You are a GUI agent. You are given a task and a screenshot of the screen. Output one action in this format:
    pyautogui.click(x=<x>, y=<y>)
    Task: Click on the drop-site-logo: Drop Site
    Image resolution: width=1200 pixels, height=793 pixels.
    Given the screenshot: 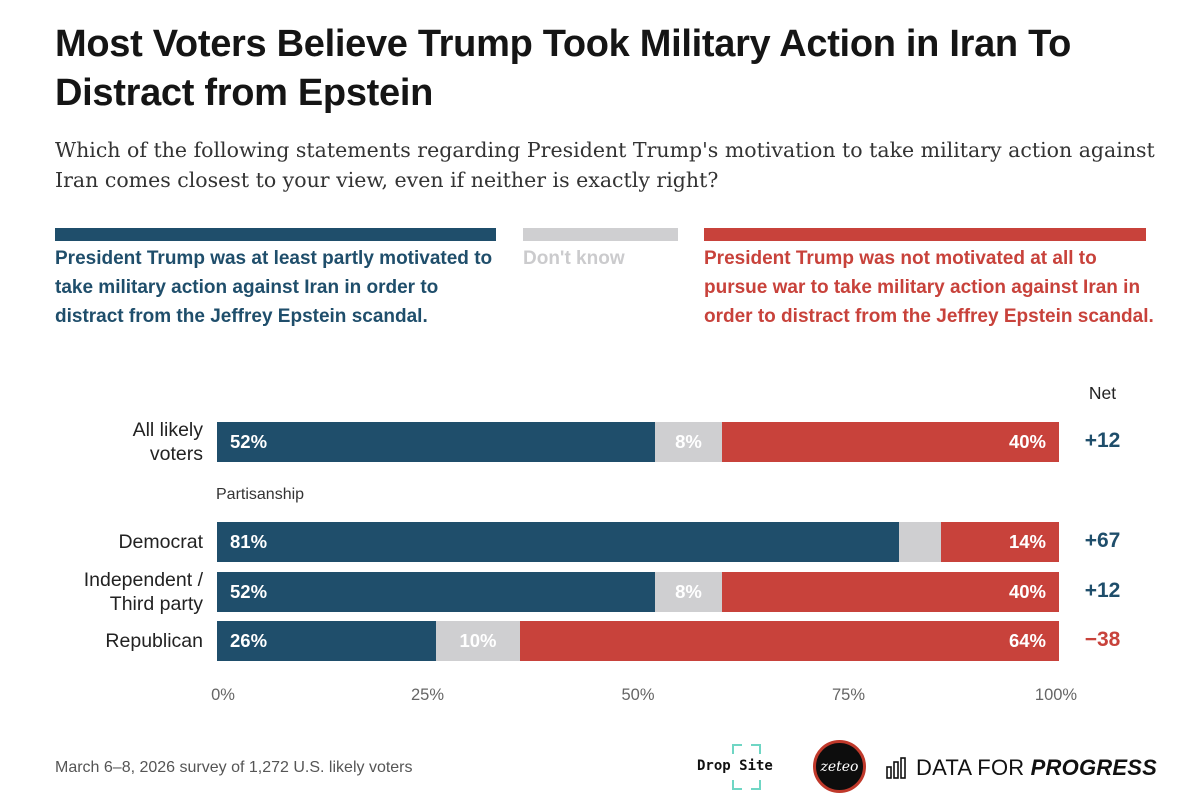 What is the action you would take?
    pyautogui.click(x=739, y=767)
    